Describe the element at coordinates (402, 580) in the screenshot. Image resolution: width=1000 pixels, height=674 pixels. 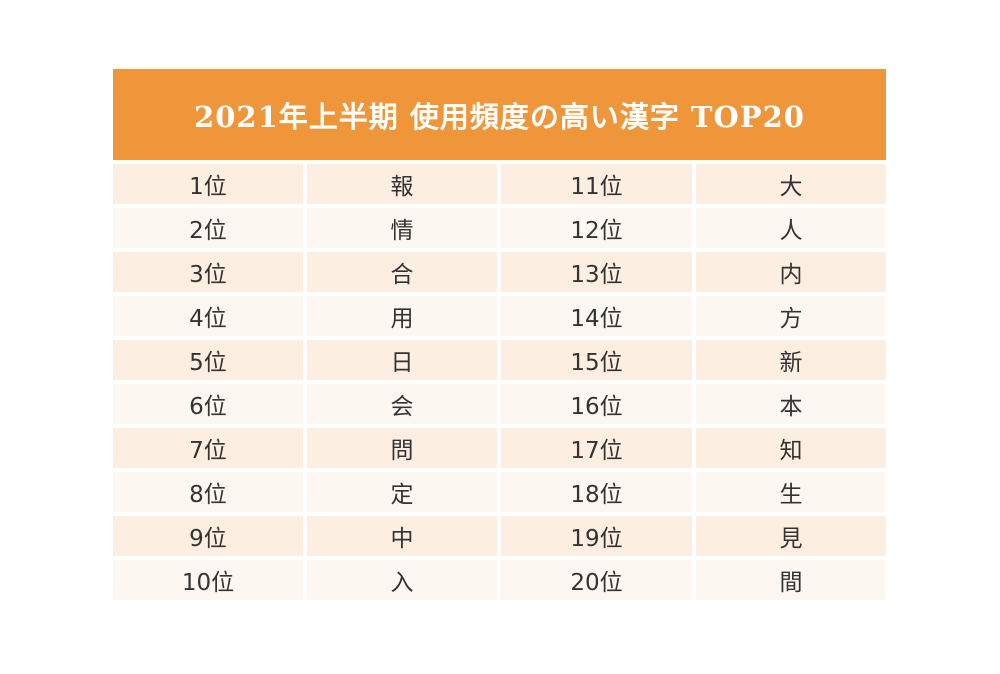
I see `kanji-cell: 入` at that location.